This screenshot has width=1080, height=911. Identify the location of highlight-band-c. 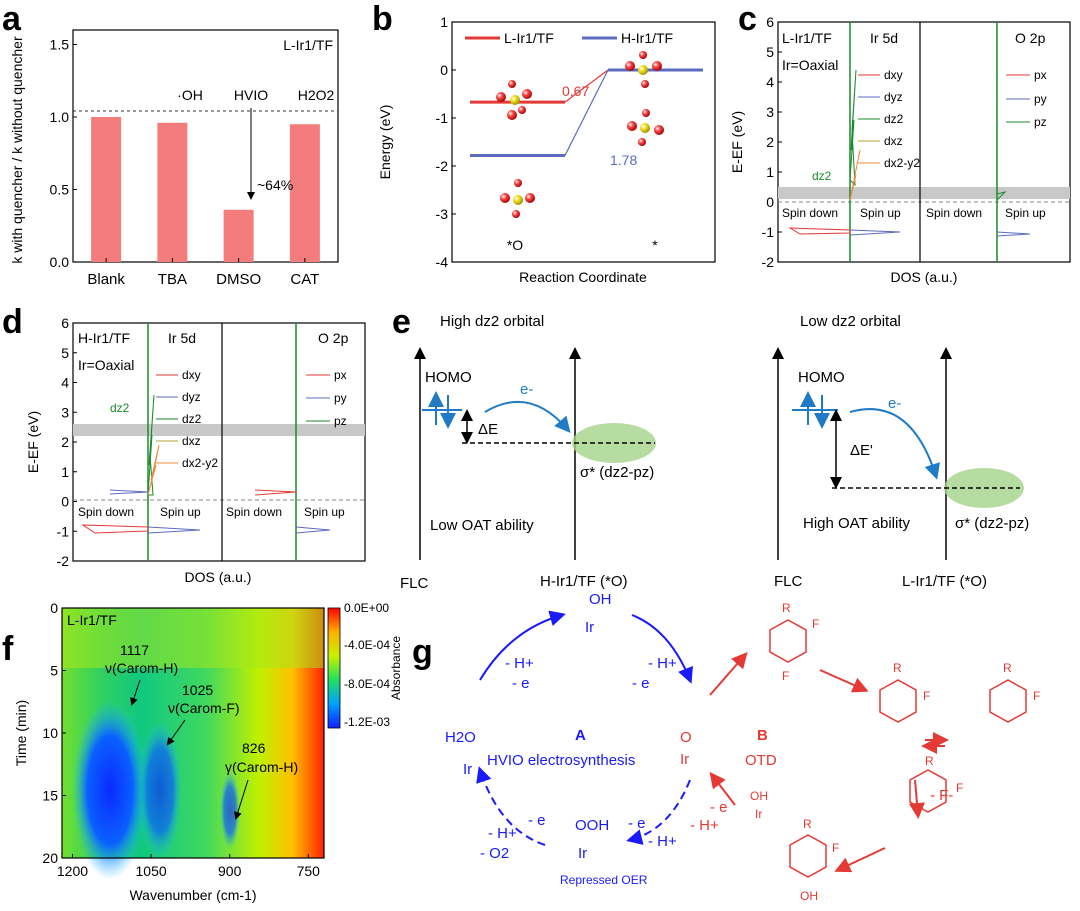
(924, 193).